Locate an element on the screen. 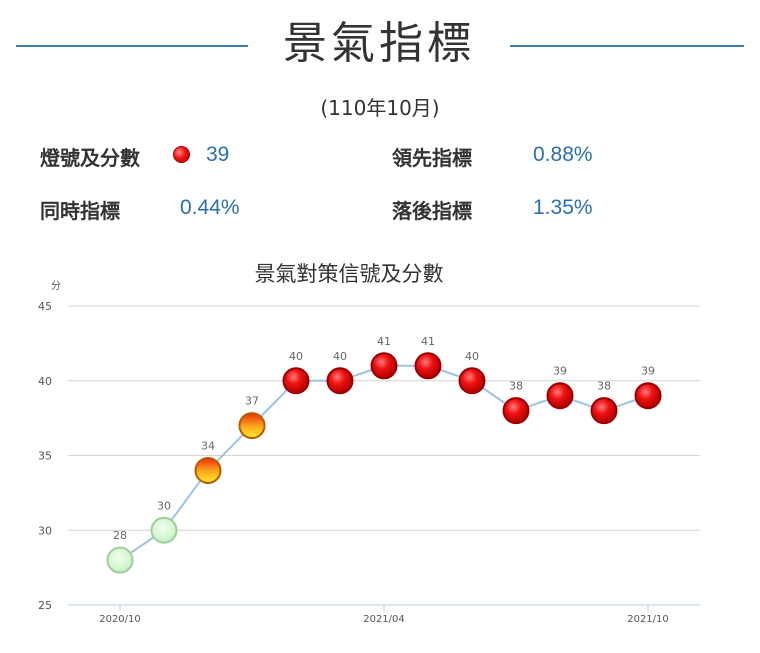 This screenshot has width=760, height=653. data-point-2021/02 is located at coordinates (296, 381).